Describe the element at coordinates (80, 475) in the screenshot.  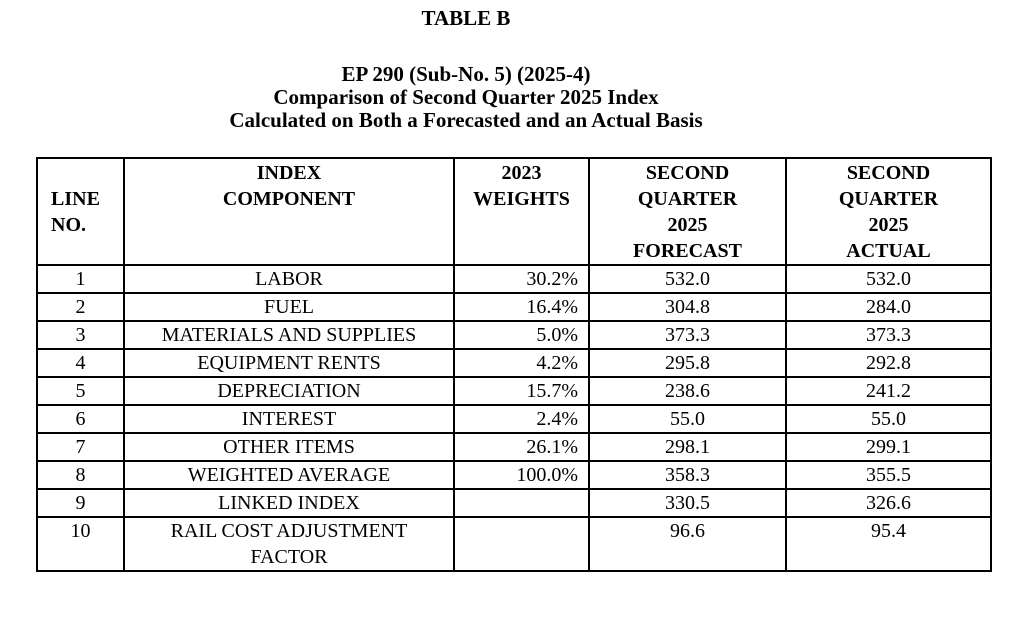
I see `line-no-cell: 8` at that location.